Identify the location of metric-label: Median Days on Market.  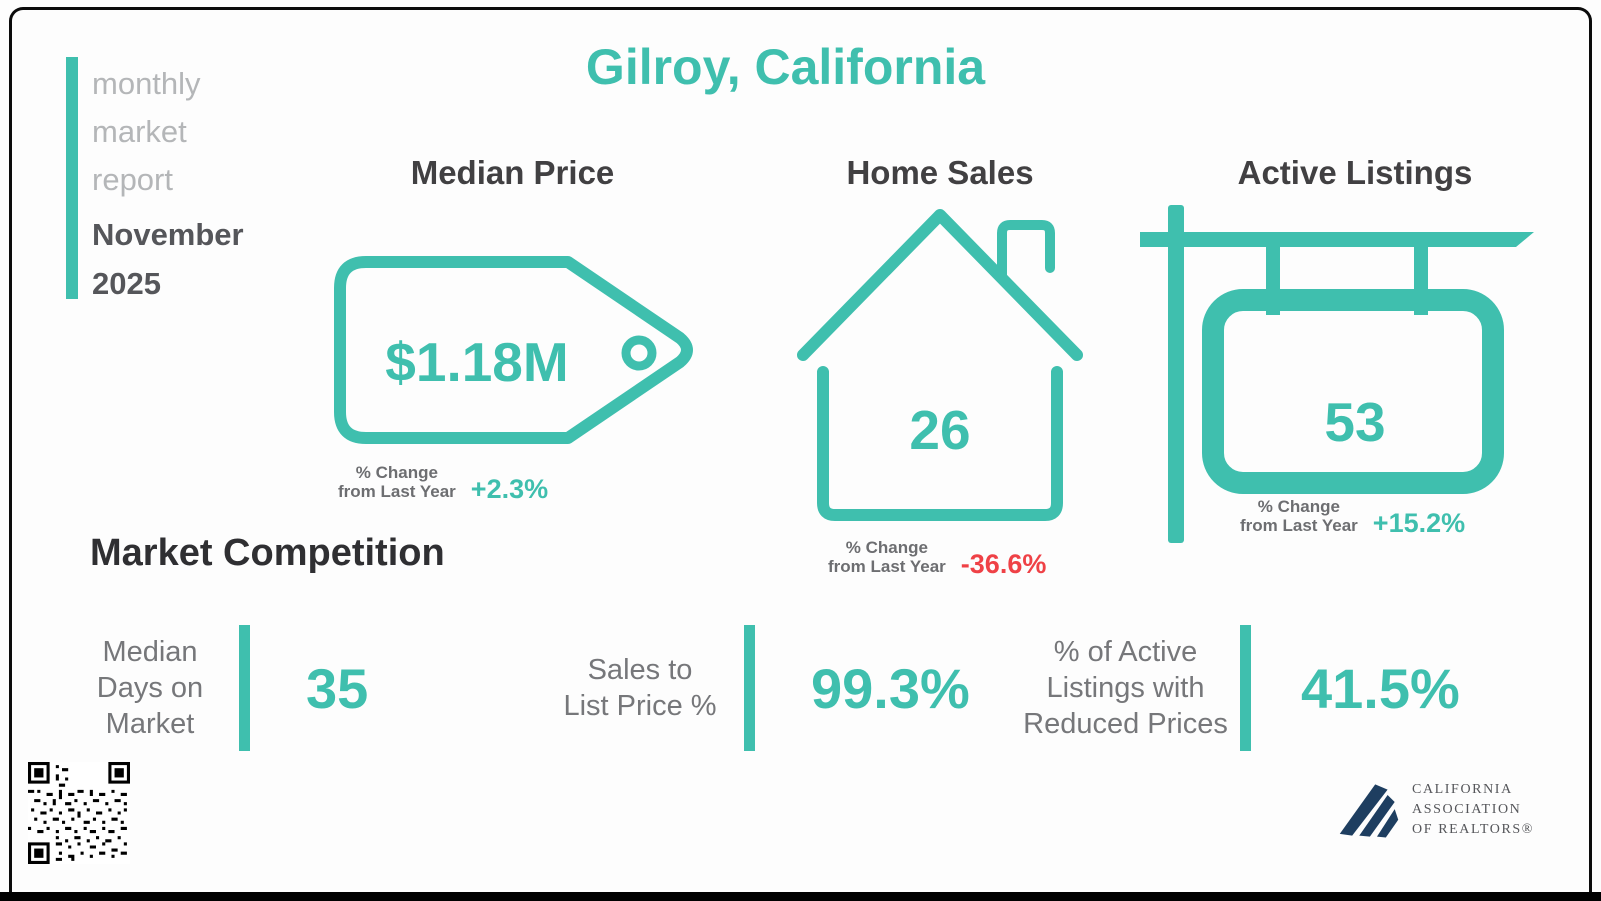
(150, 688).